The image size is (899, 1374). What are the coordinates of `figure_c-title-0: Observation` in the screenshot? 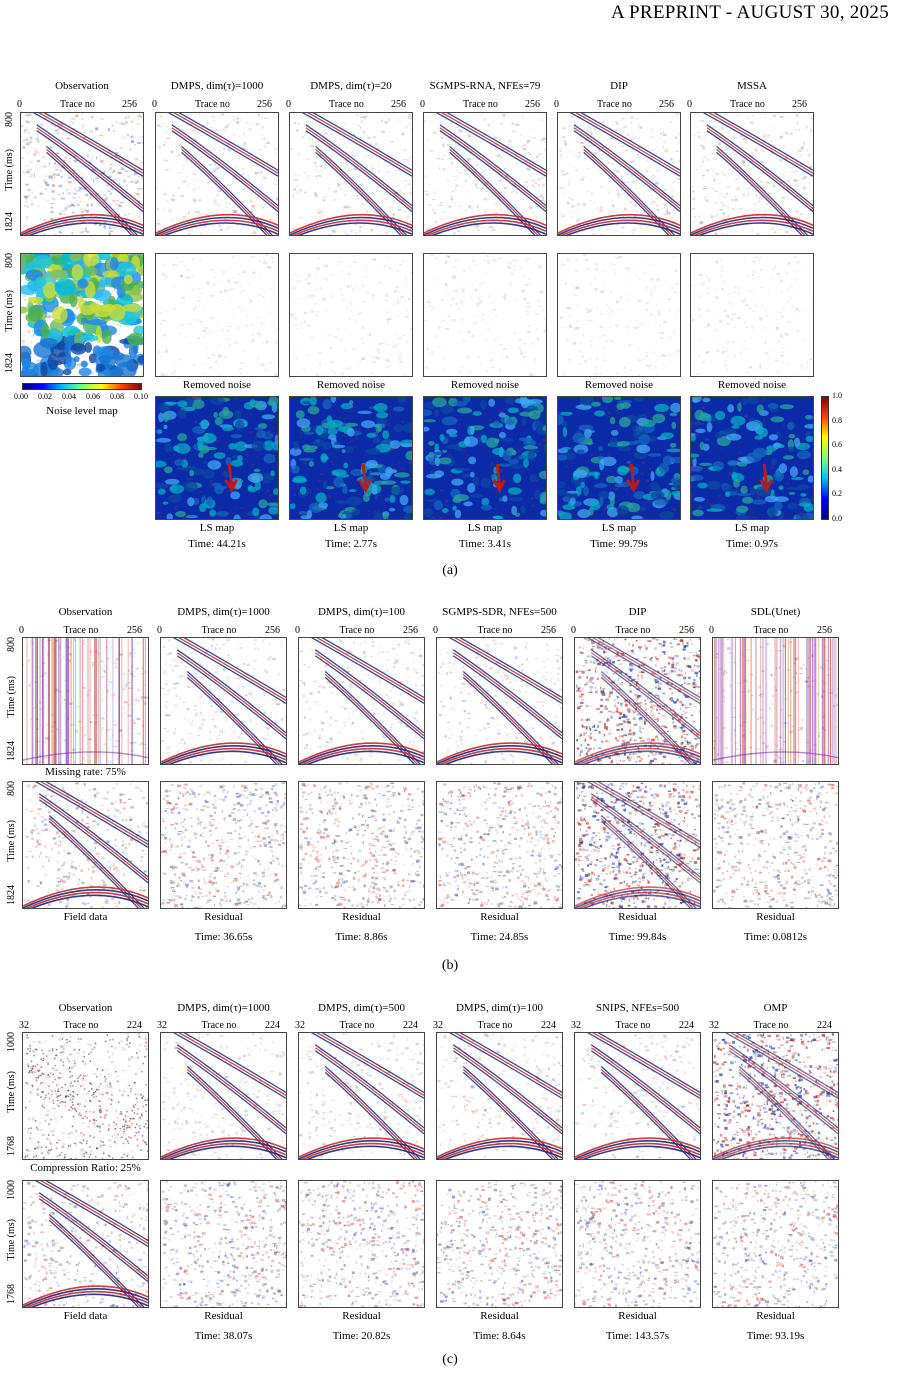 It's located at (85, 1008).